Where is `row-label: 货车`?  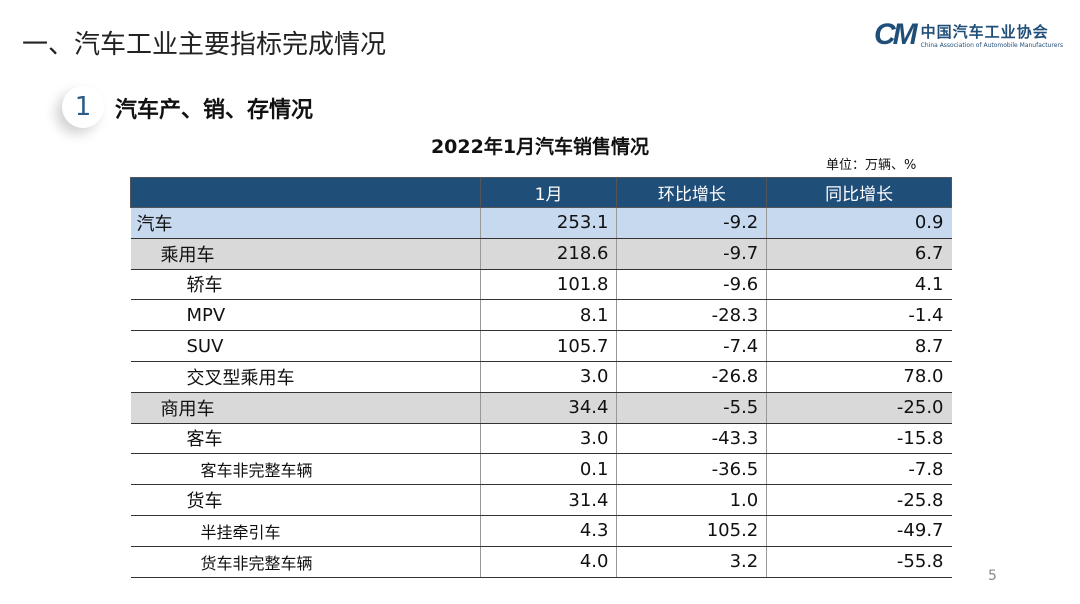 row-label: 货车 is located at coordinates (305, 500).